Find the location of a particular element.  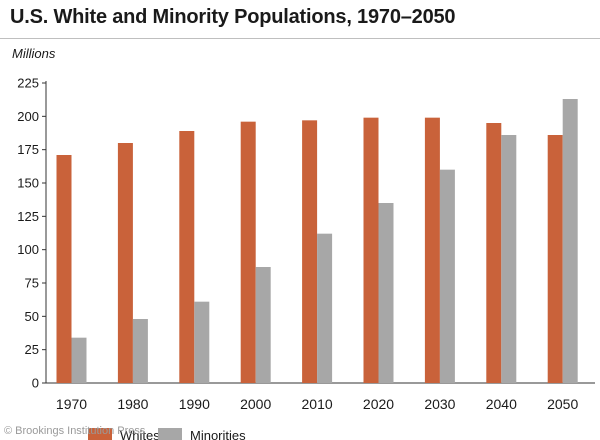

y-tick-label: 200 is located at coordinates (28, 116).